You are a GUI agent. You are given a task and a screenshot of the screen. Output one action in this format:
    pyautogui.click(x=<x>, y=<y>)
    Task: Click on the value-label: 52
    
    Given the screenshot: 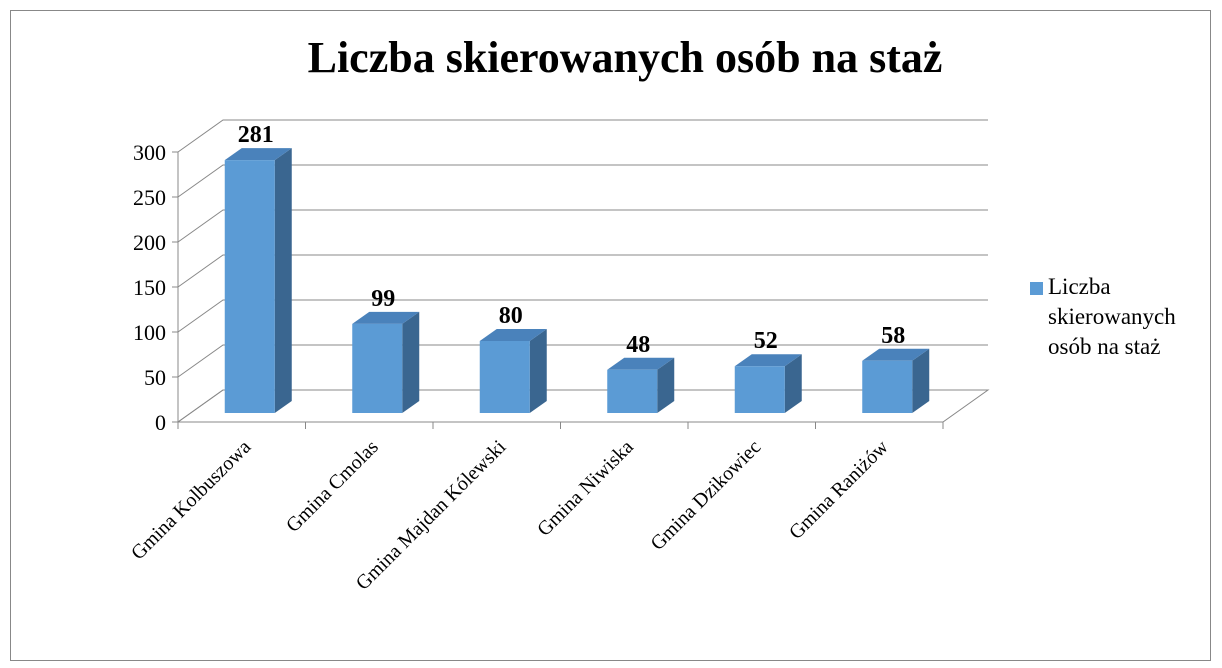 What is the action you would take?
    pyautogui.click(x=766, y=341)
    